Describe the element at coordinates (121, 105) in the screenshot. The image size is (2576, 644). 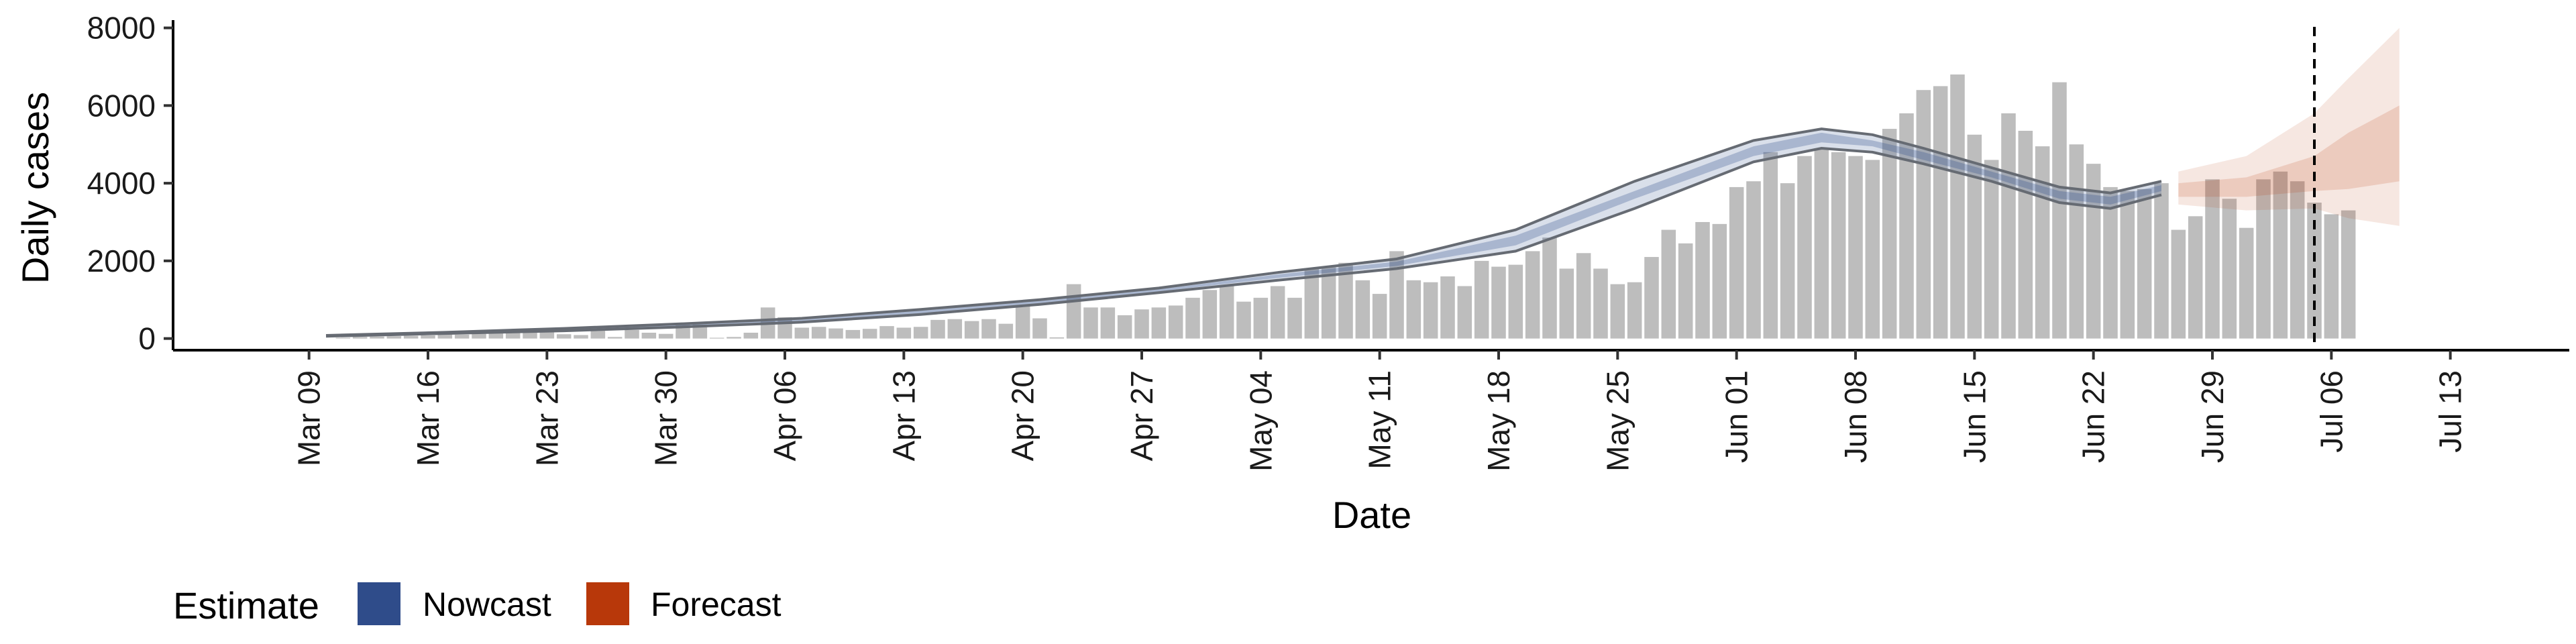
I see `y-tick-label: 6000` at that location.